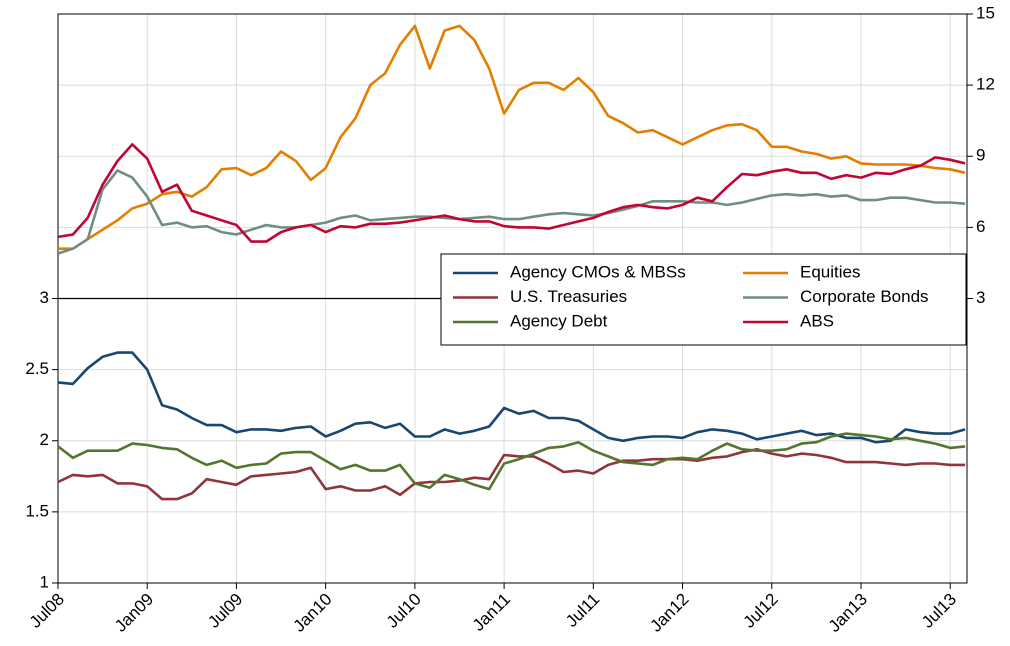  What do you see at coordinates (225, 611) in the screenshot?
I see `x-tick-label: Jul09` at bounding box center [225, 611].